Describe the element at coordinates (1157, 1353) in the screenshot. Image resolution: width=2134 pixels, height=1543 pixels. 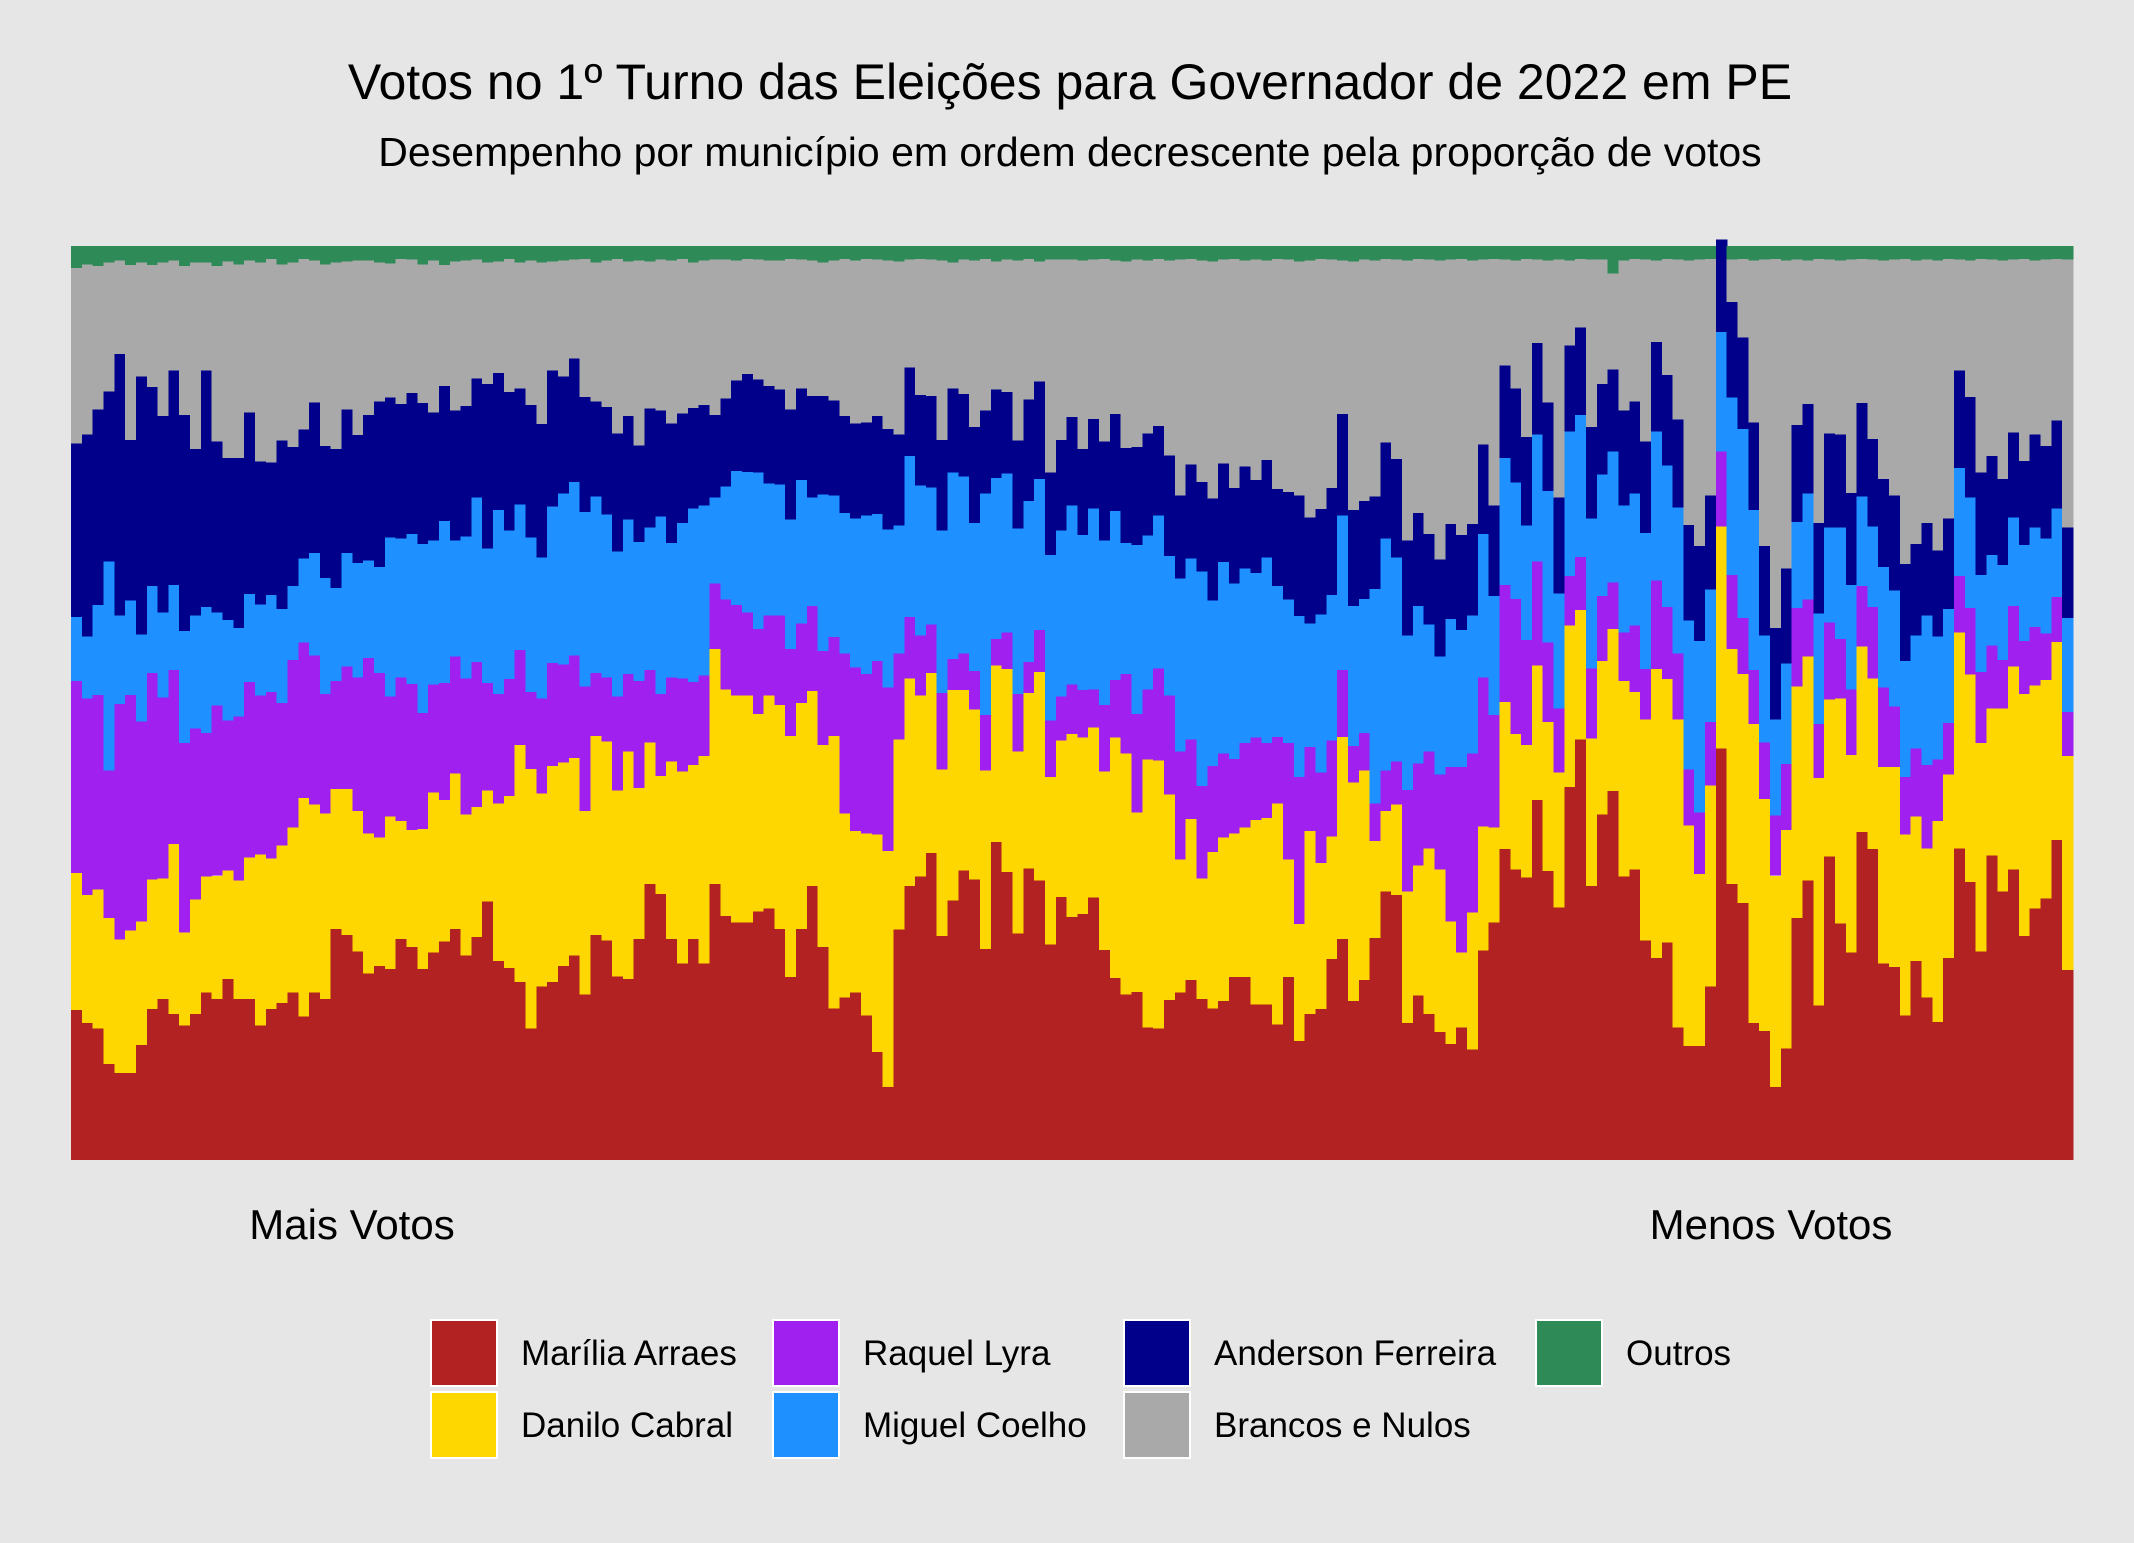
I see `legend-key` at that location.